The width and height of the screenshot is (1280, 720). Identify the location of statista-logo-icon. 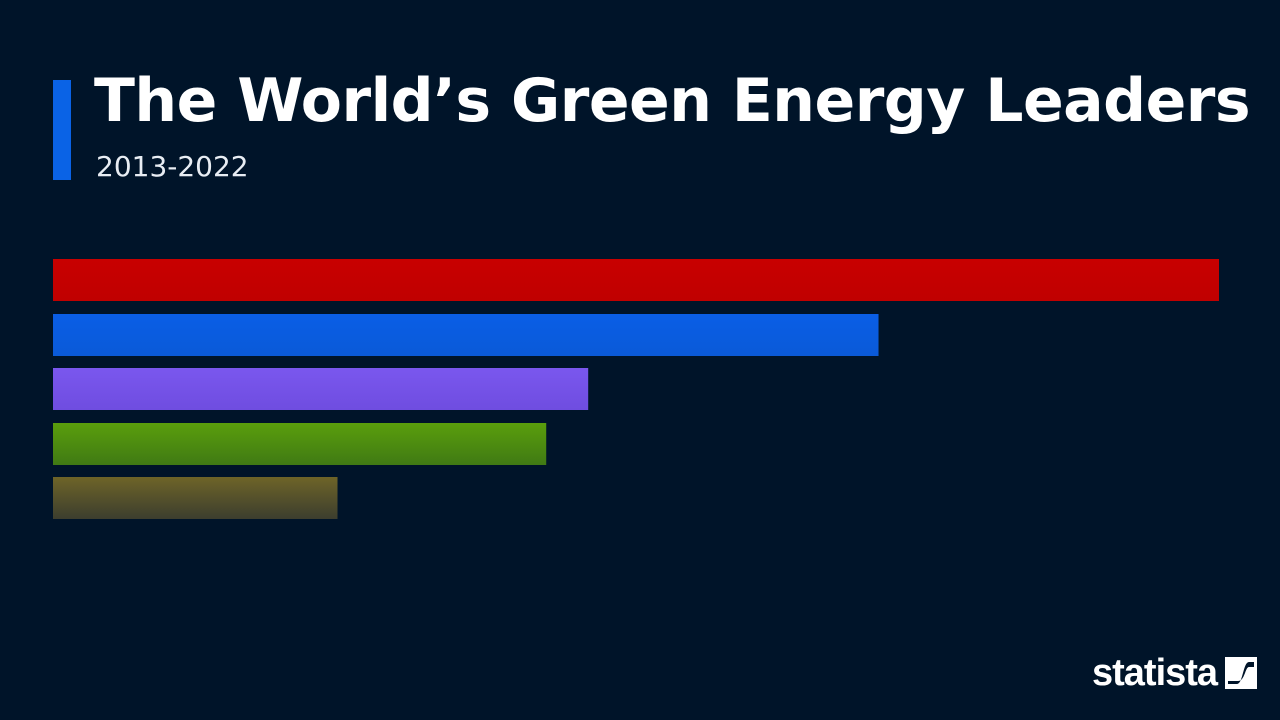
(1241, 673).